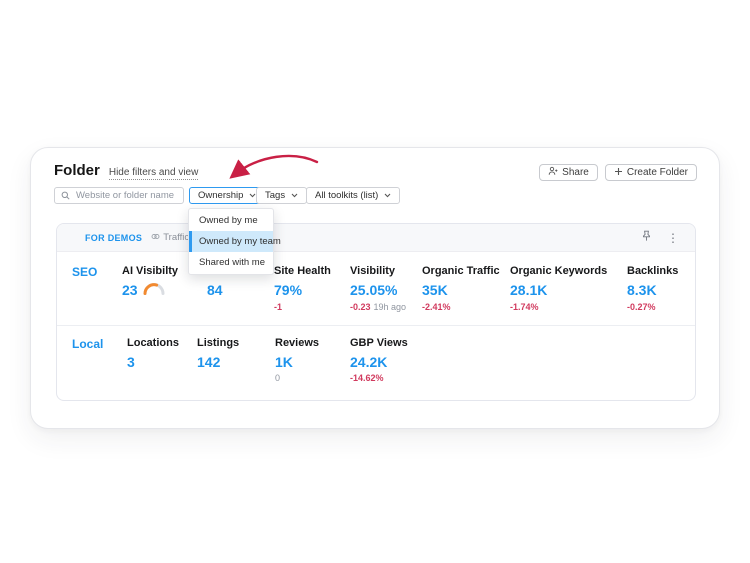  Describe the element at coordinates (209, 362) in the screenshot. I see `metric-value: 142` at that location.